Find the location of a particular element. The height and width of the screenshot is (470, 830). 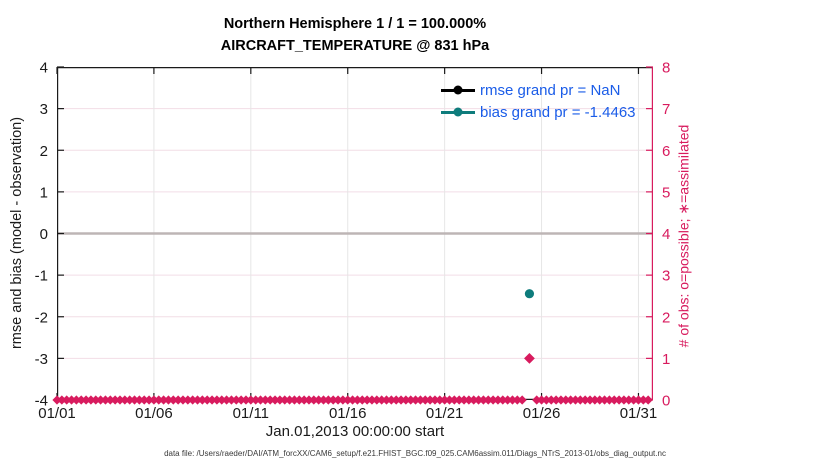

legend-label-rmse: rmse grand pr = NaN is located at coordinates (550, 90).